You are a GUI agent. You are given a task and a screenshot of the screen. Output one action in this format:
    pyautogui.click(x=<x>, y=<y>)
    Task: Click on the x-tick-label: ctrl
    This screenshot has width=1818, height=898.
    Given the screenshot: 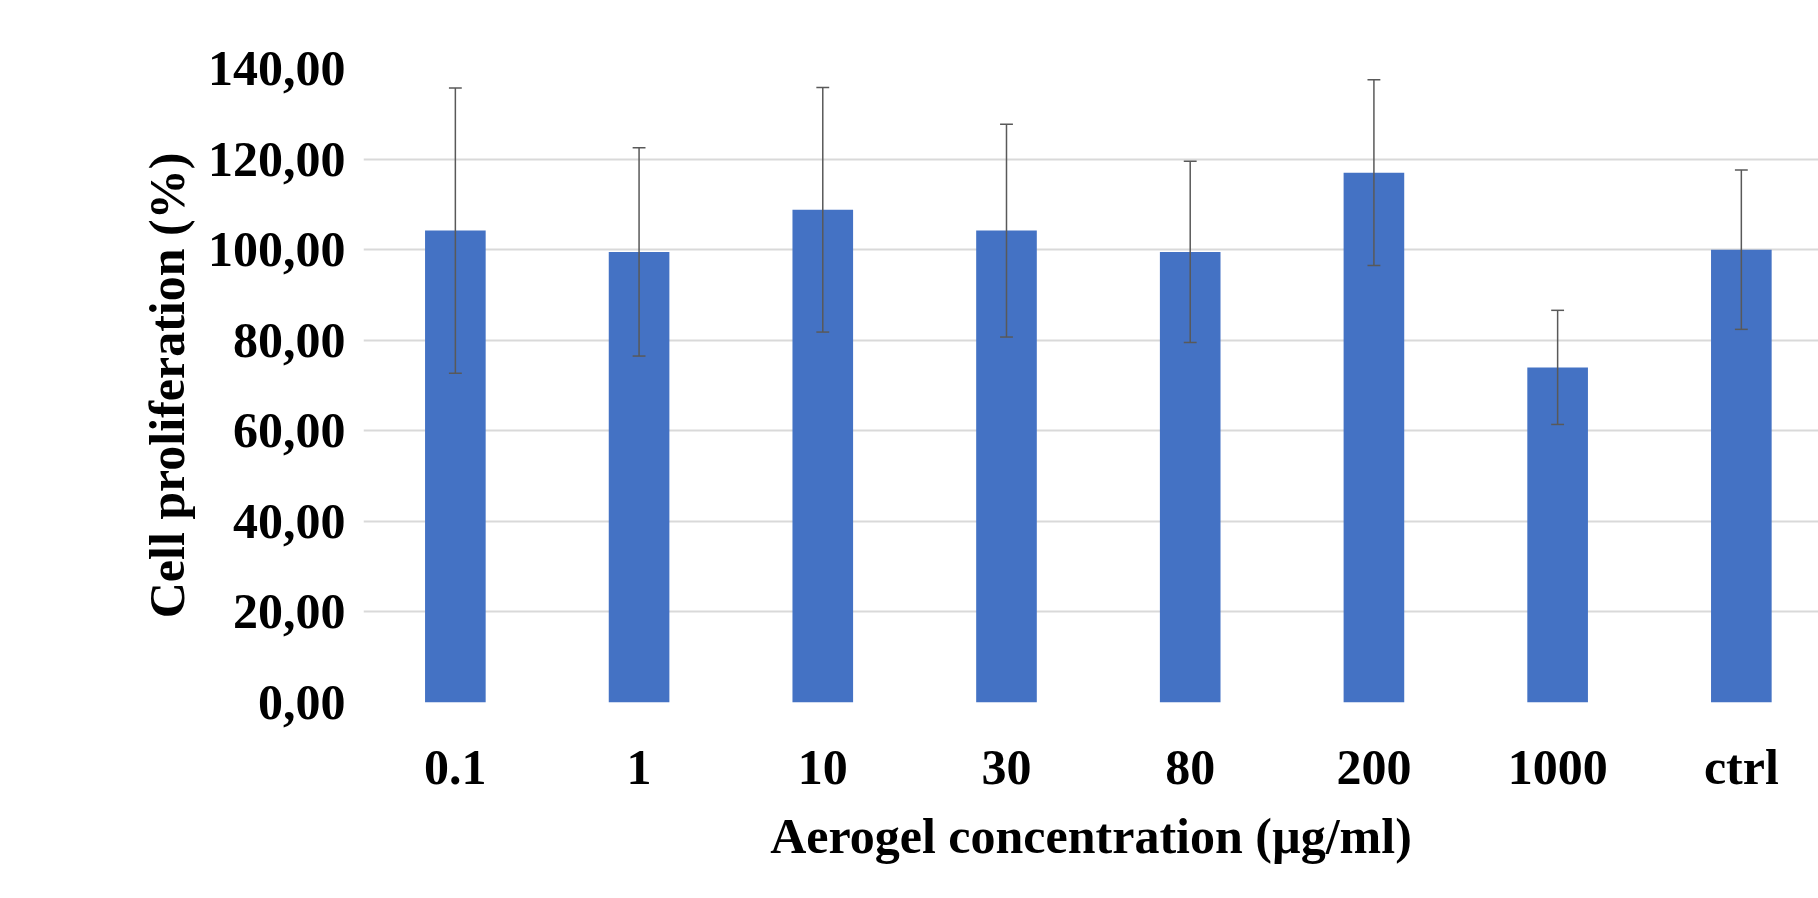 What is the action you would take?
    pyautogui.click(x=1741, y=766)
    